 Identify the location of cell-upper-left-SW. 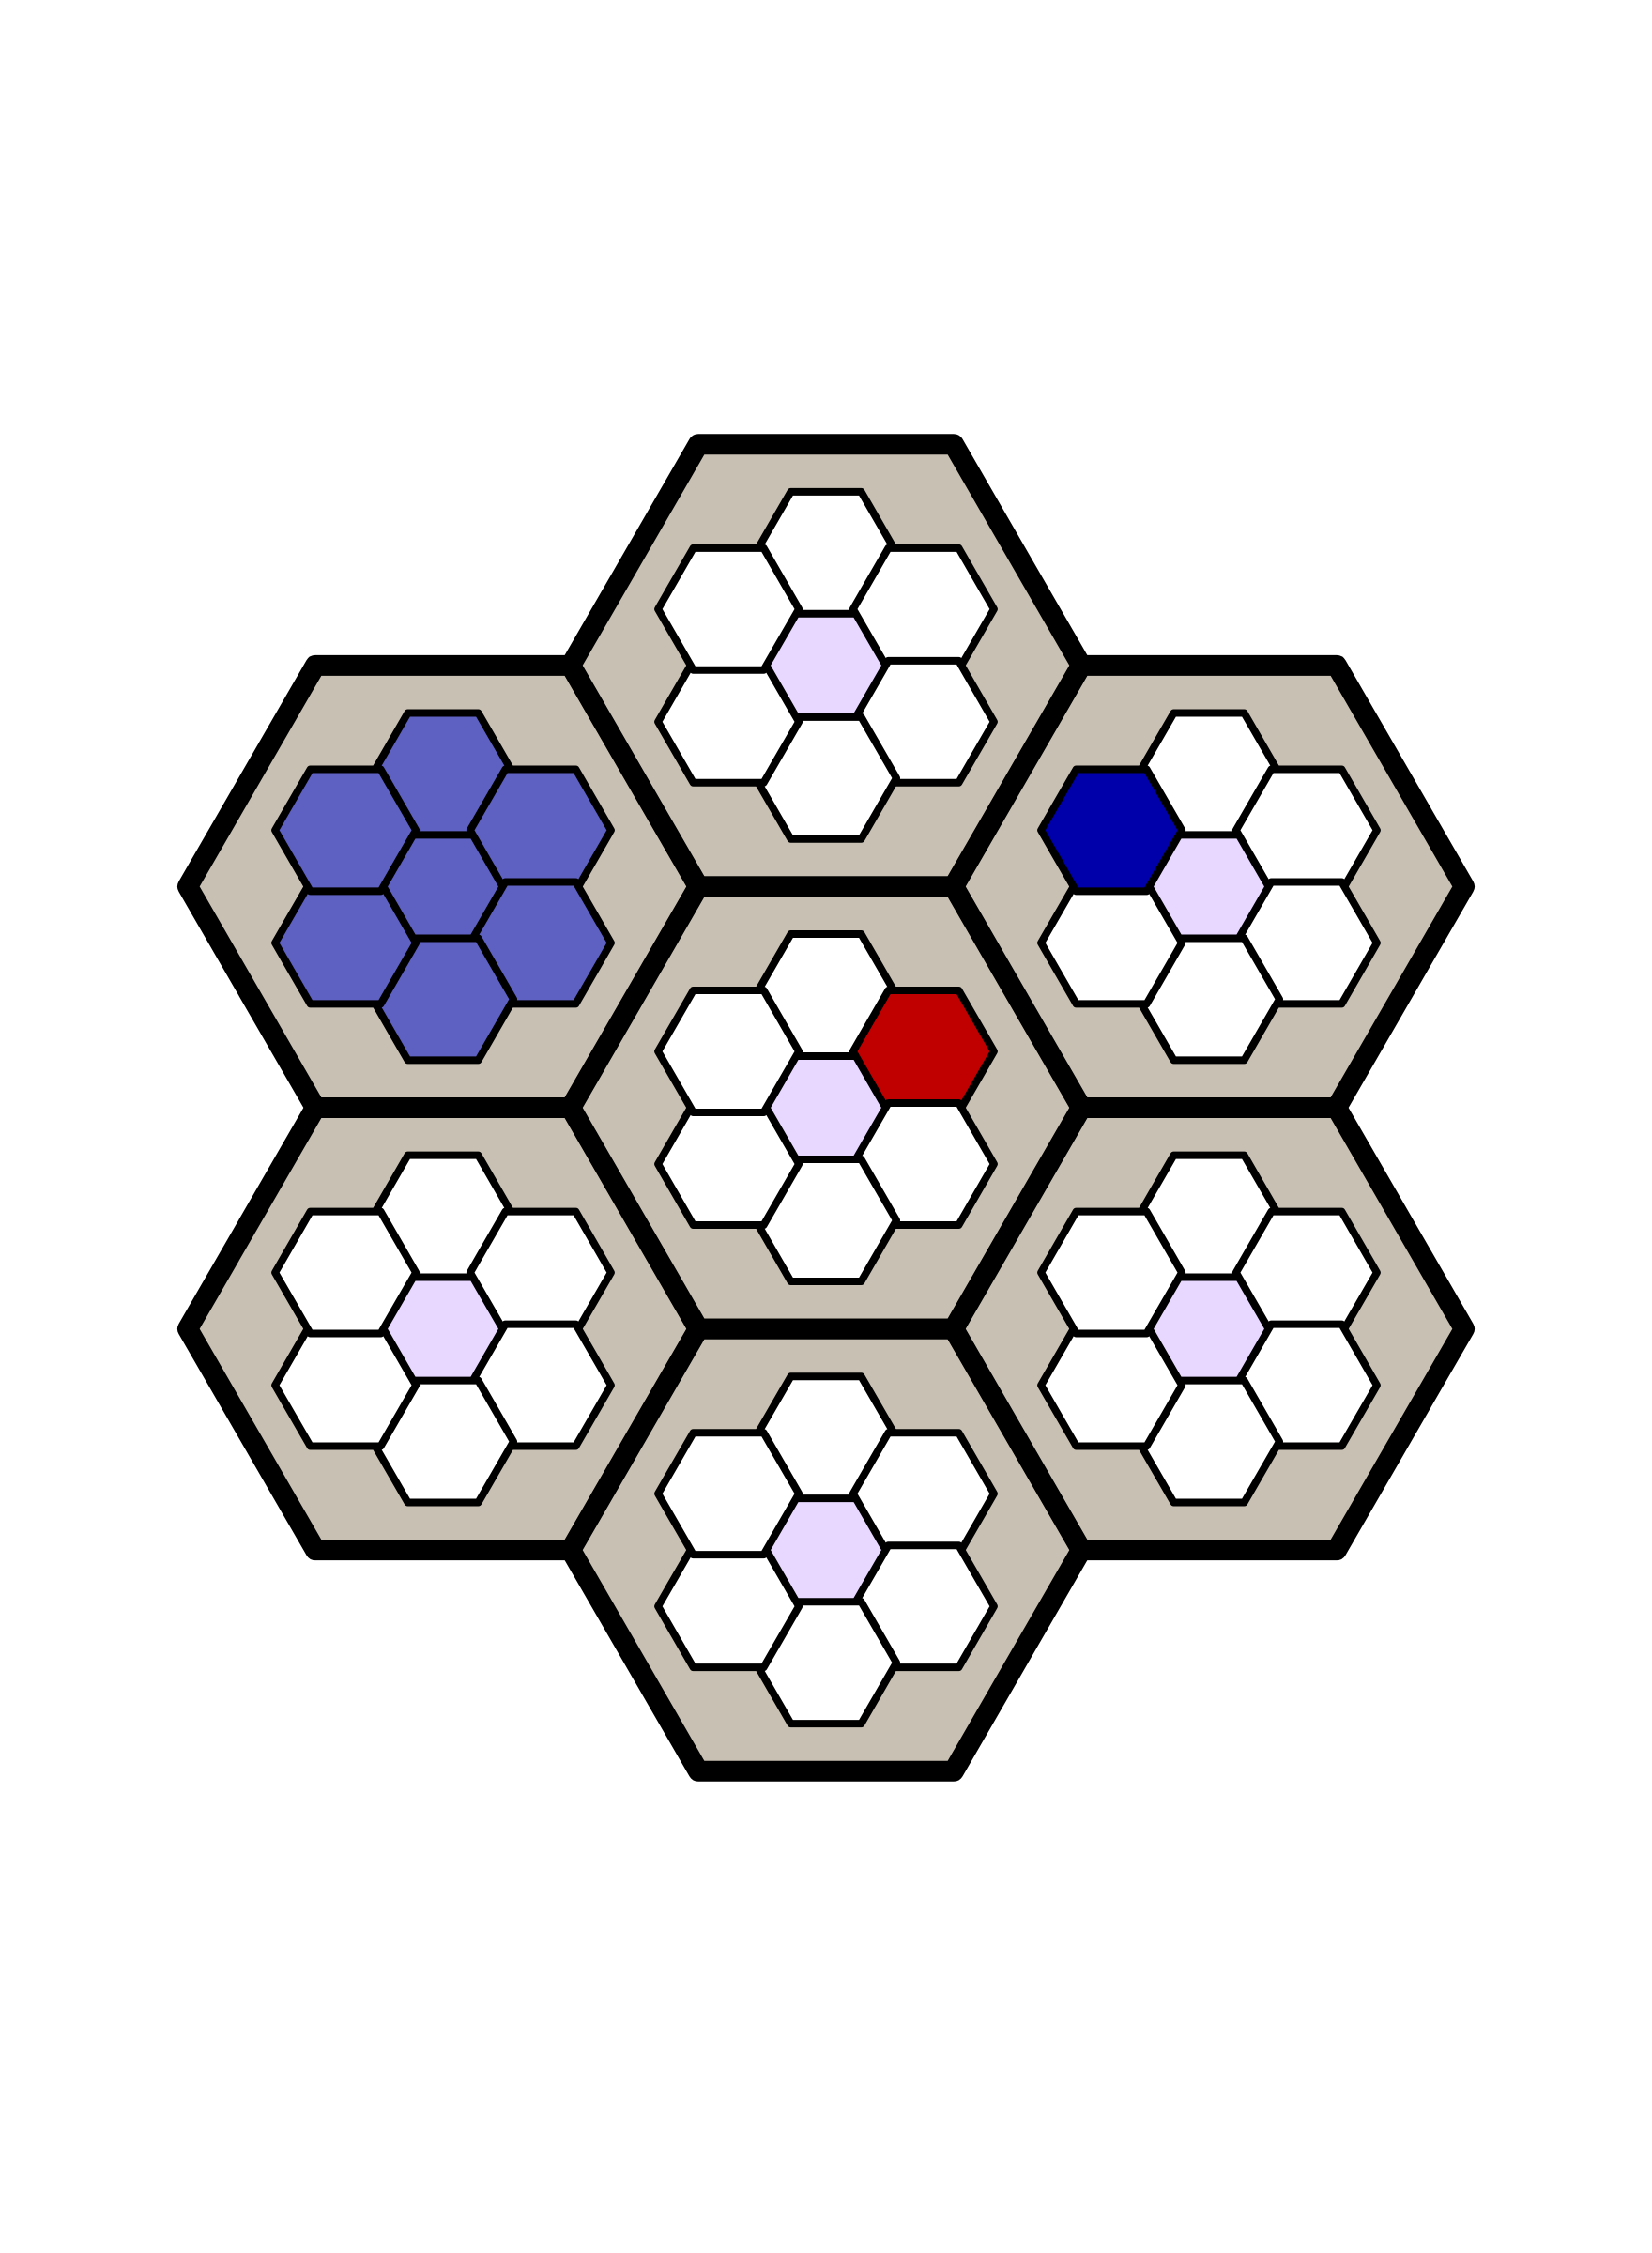
(346, 943).